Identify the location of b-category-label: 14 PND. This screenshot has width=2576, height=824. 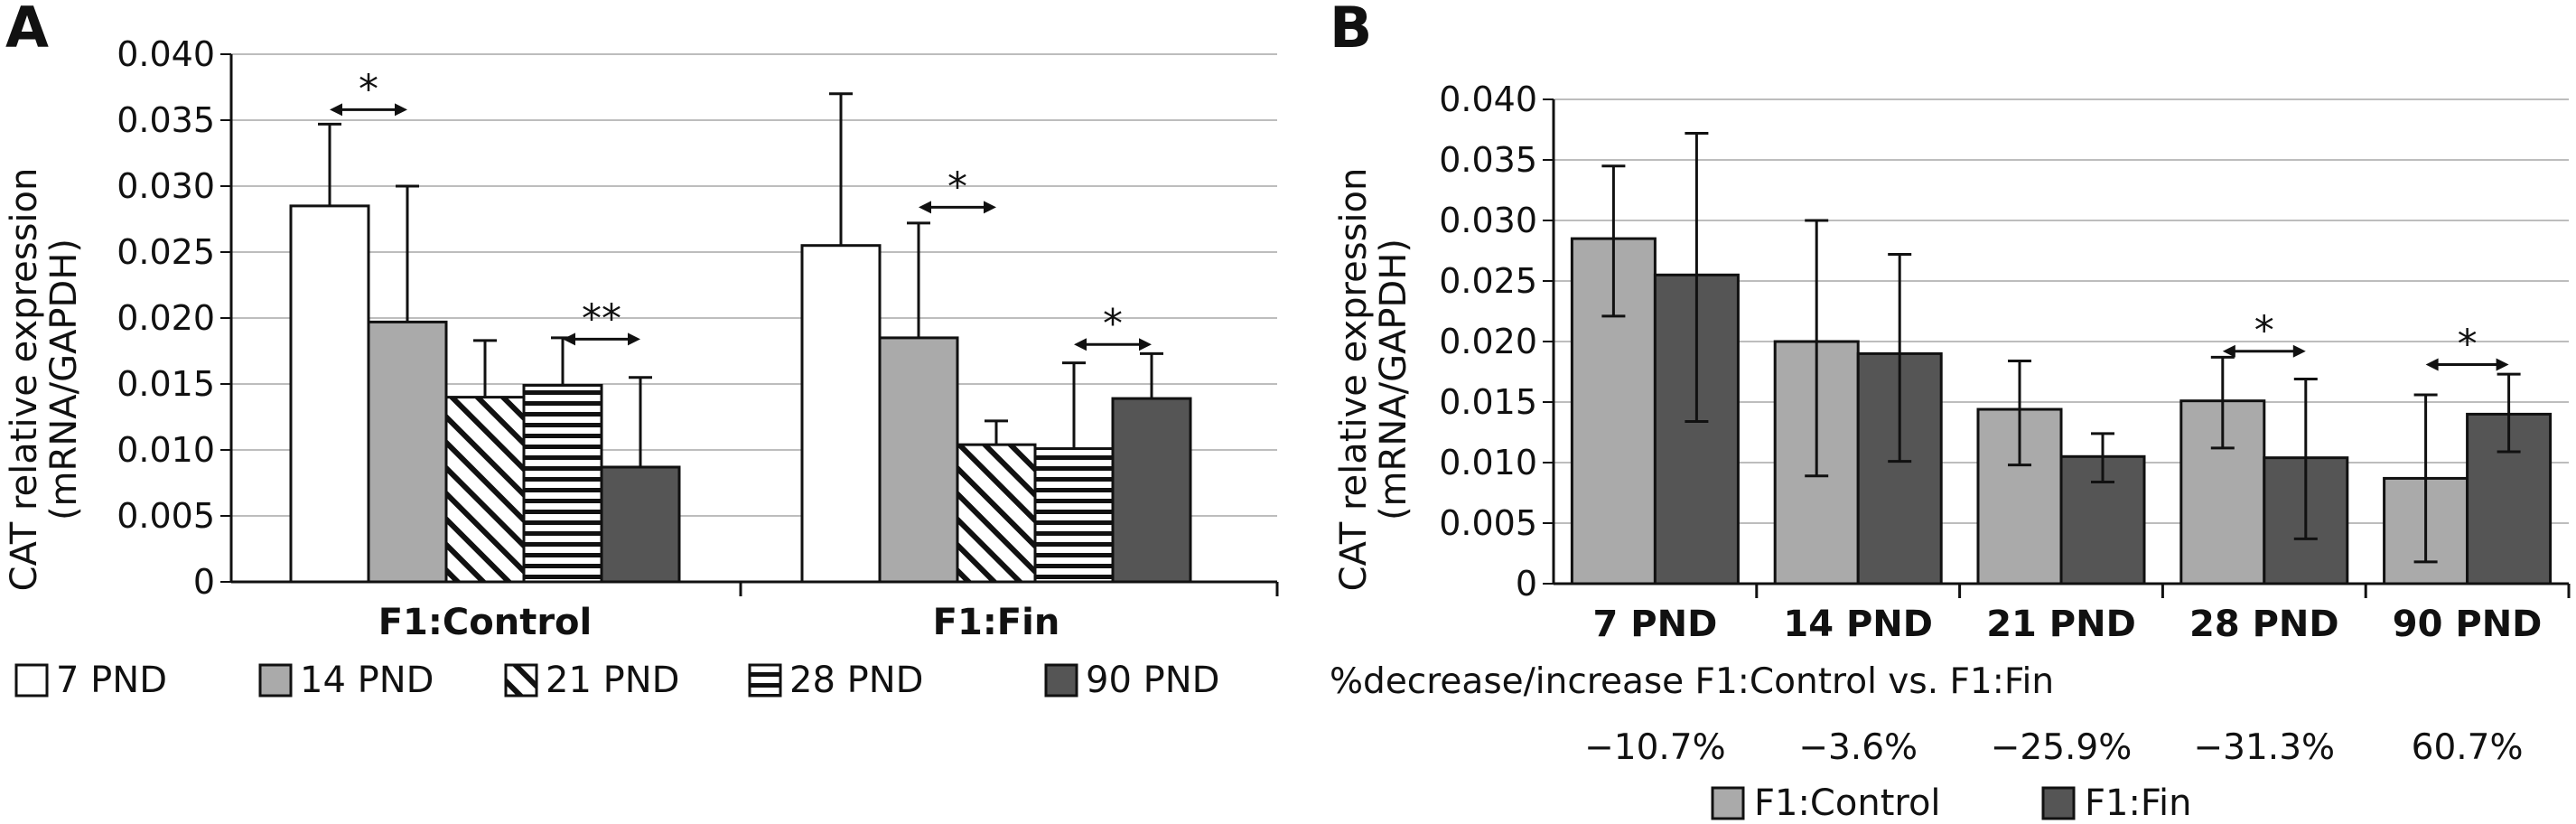
(1858, 624).